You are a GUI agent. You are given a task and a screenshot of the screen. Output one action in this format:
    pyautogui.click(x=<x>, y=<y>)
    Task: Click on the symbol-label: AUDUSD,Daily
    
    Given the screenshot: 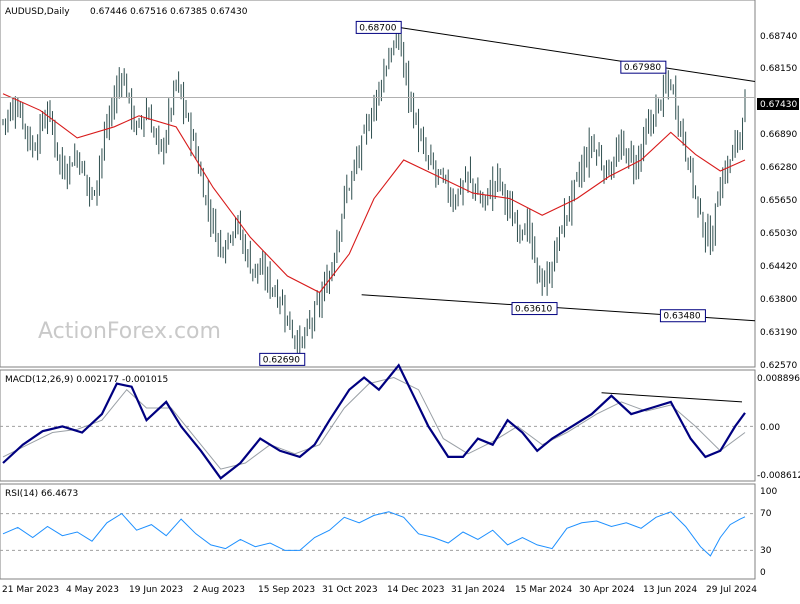 What is the action you would take?
    pyautogui.click(x=37, y=12)
    